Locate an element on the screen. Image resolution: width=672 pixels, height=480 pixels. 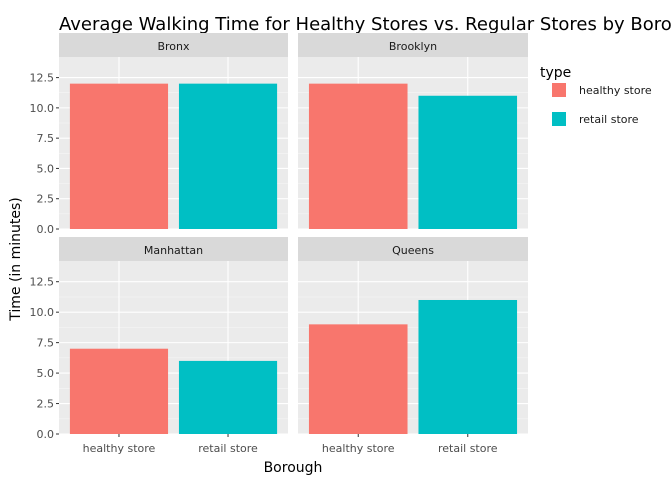
facet-label: Manhattan is located at coordinates (173, 250).